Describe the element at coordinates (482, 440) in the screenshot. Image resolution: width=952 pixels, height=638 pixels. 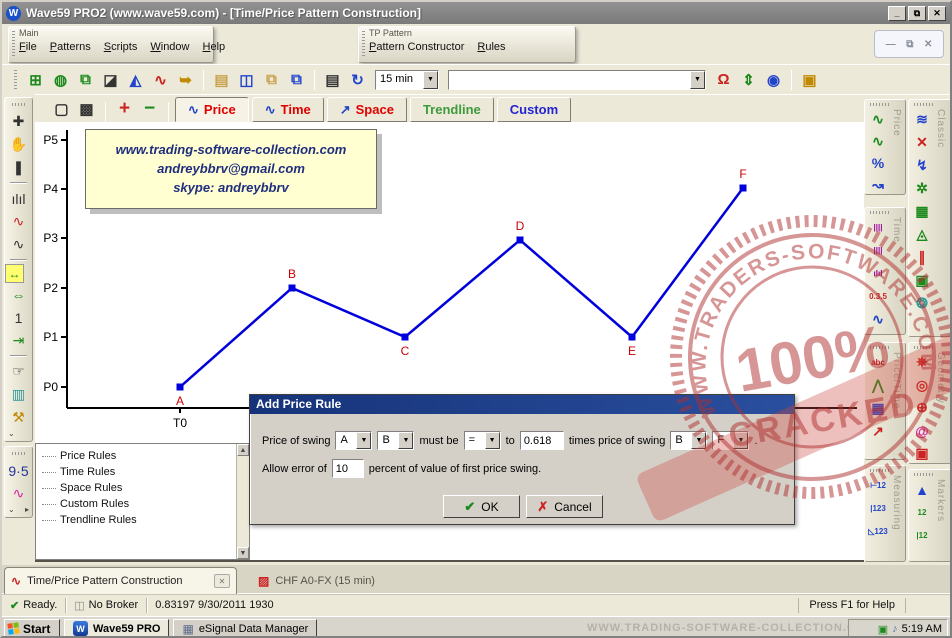
I see `operator-select: = ▼` at that location.